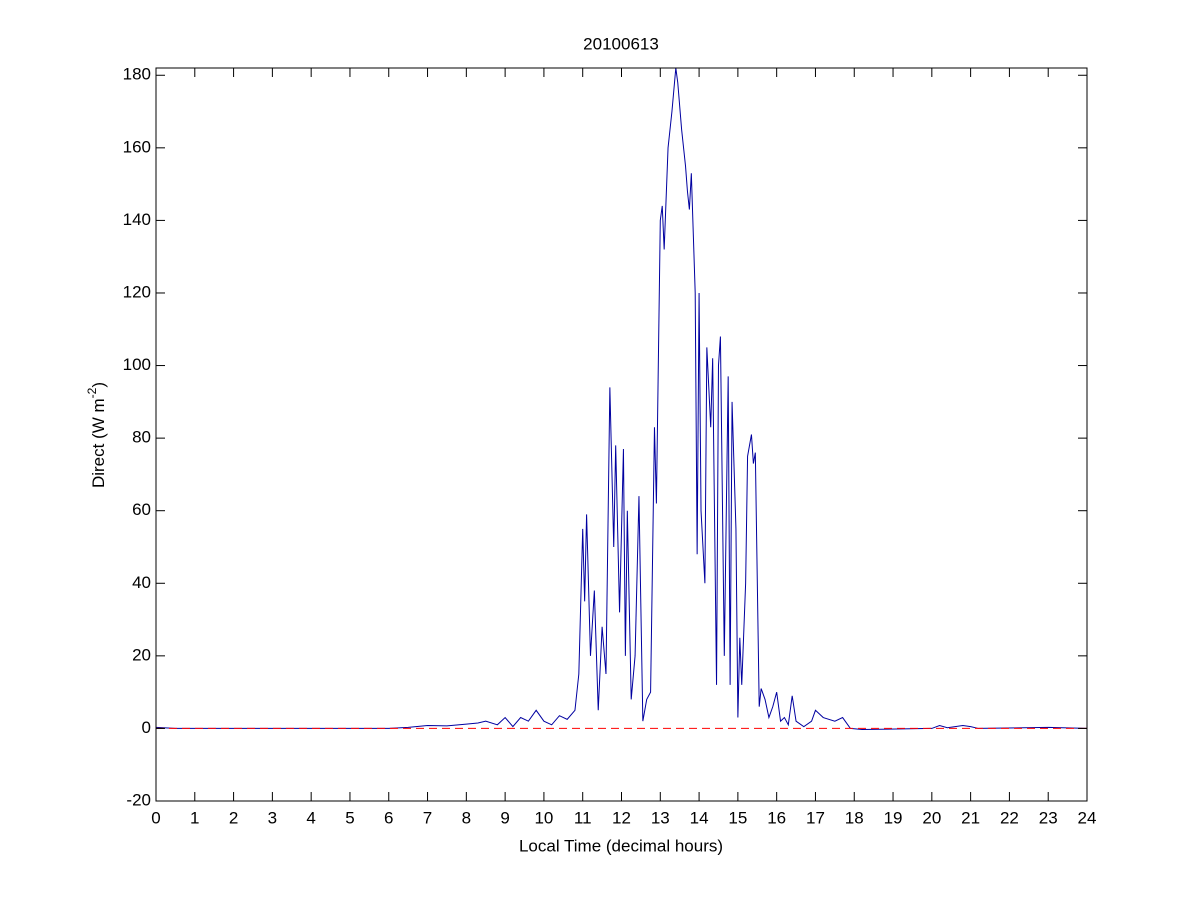  I want to click on x-tick-label: 22, so click(1009, 817).